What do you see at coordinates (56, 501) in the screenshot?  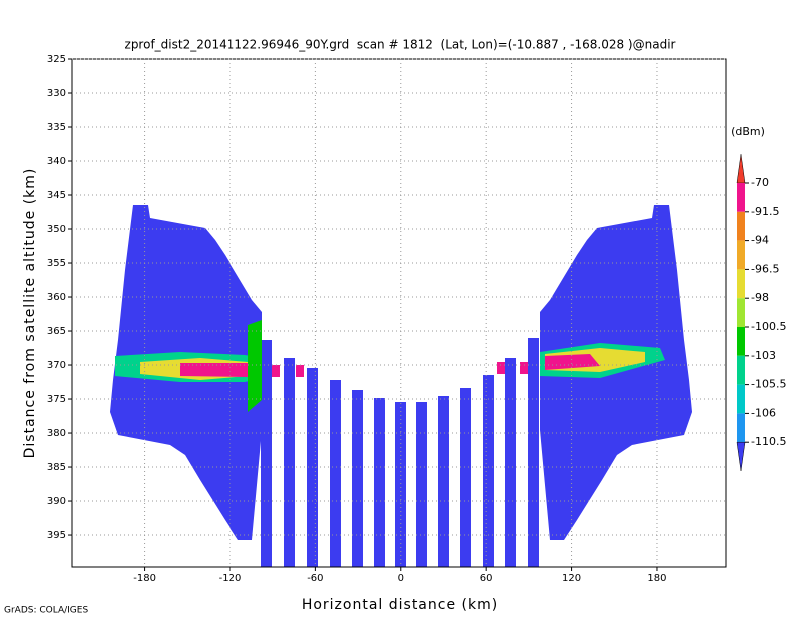 I see `y-tick-label: 390` at bounding box center [56, 501].